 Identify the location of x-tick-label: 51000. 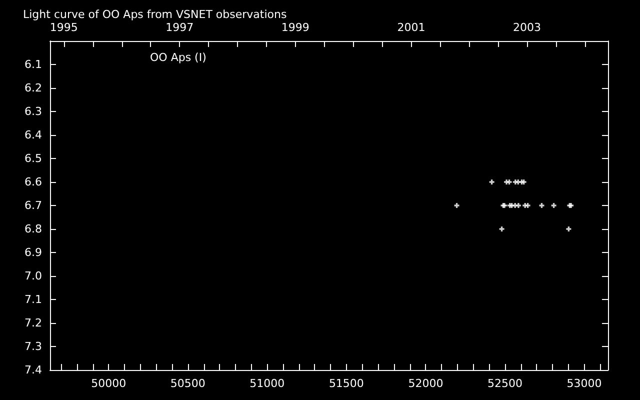
(267, 383).